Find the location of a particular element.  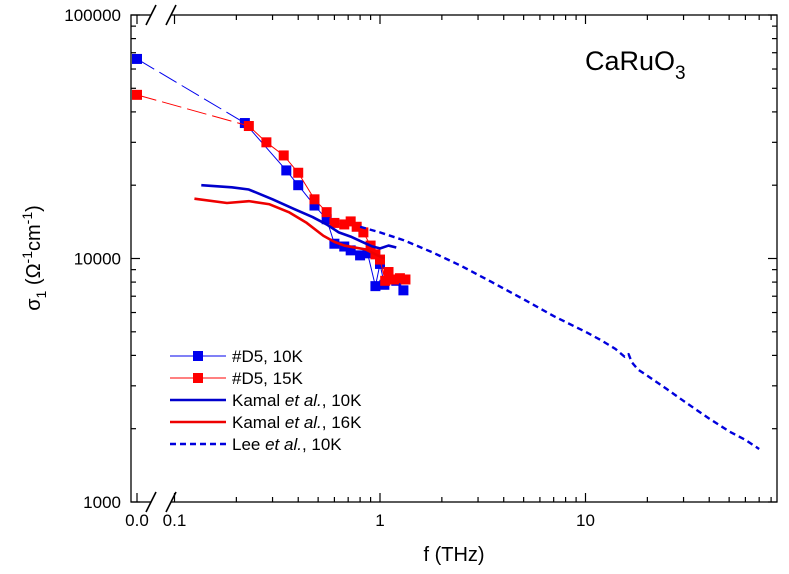

legend-label: #D5, 15K is located at coordinates (268, 378).